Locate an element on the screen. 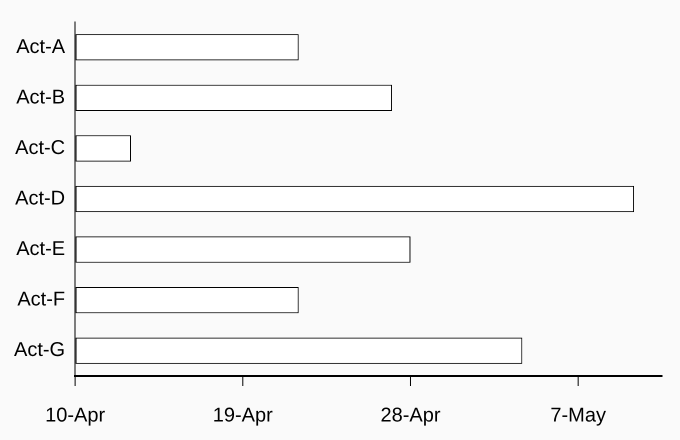 This screenshot has width=680, height=440. text: 7-May is located at coordinates (578, 415).